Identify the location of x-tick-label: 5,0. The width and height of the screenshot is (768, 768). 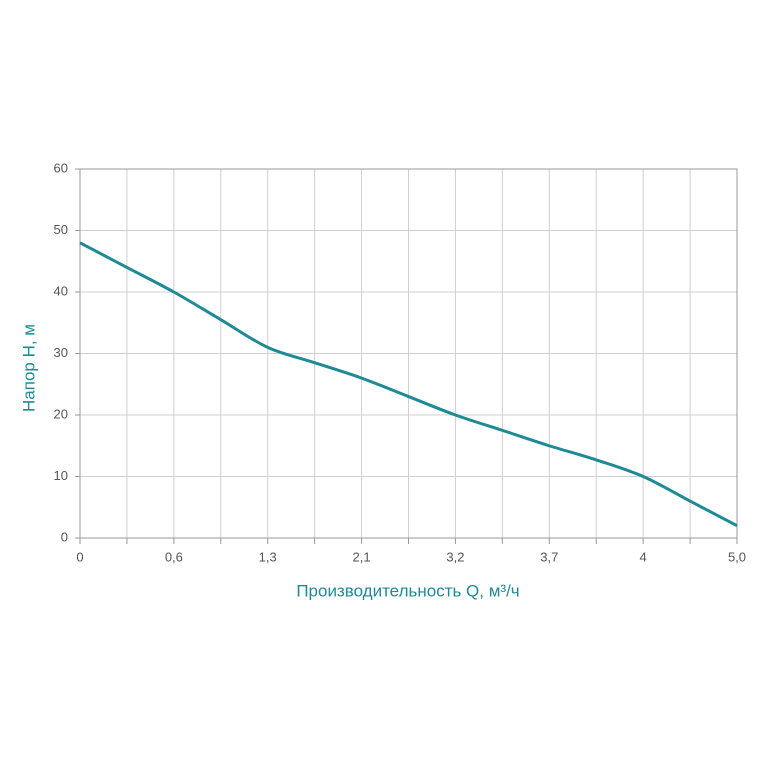
(737, 556).